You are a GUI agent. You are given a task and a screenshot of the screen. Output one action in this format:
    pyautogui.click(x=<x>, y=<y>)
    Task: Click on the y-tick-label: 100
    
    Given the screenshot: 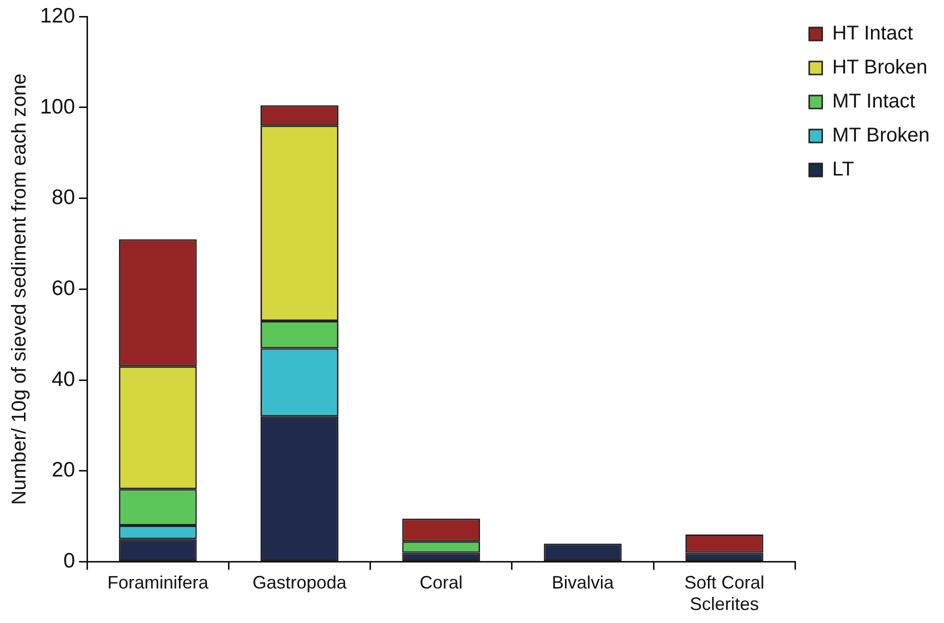 What is the action you would take?
    pyautogui.click(x=58, y=106)
    